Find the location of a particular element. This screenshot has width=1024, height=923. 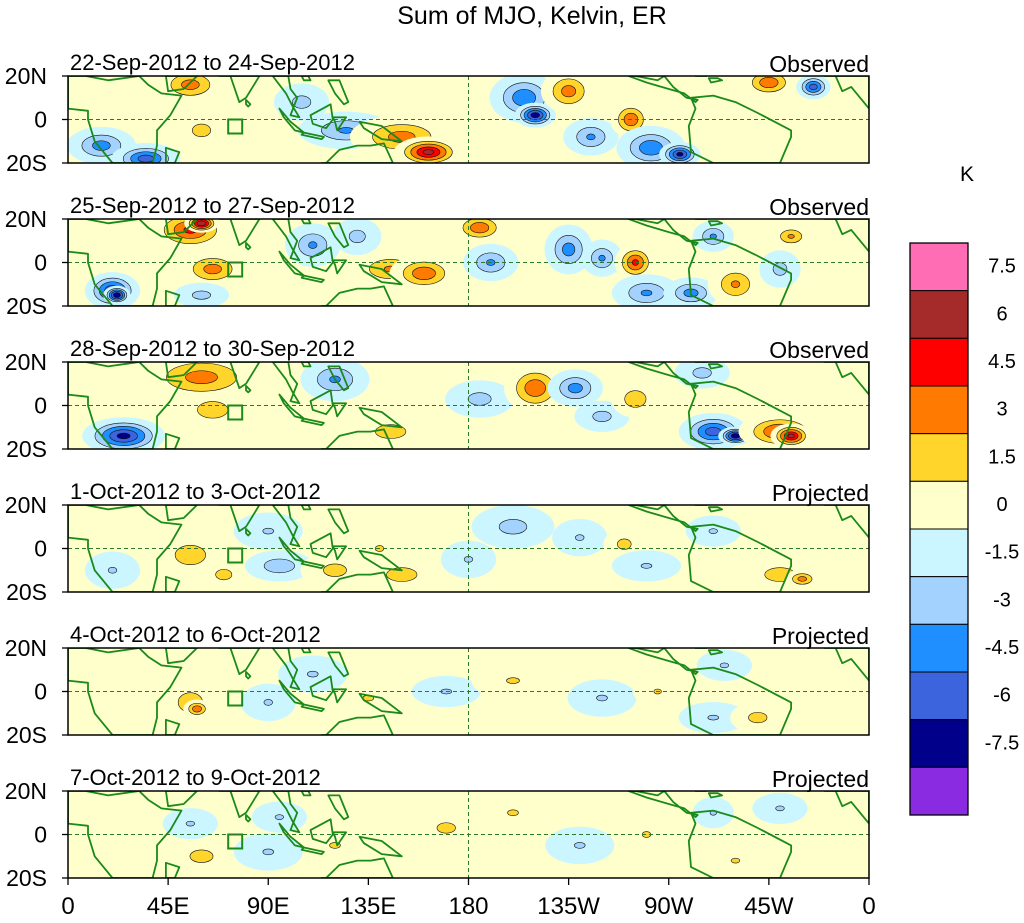

panel-status-tag: Observed is located at coordinates (819, 207).